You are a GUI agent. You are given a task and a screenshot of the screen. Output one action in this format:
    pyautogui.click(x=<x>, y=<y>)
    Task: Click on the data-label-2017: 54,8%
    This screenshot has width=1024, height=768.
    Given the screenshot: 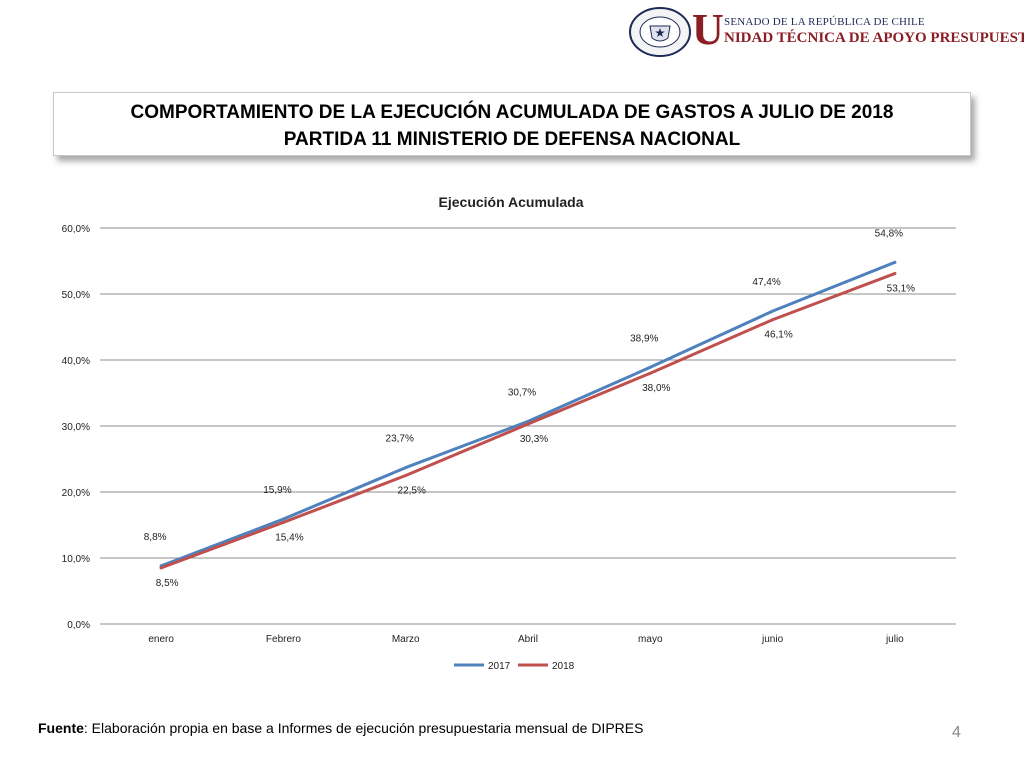 What is the action you would take?
    pyautogui.click(x=889, y=233)
    